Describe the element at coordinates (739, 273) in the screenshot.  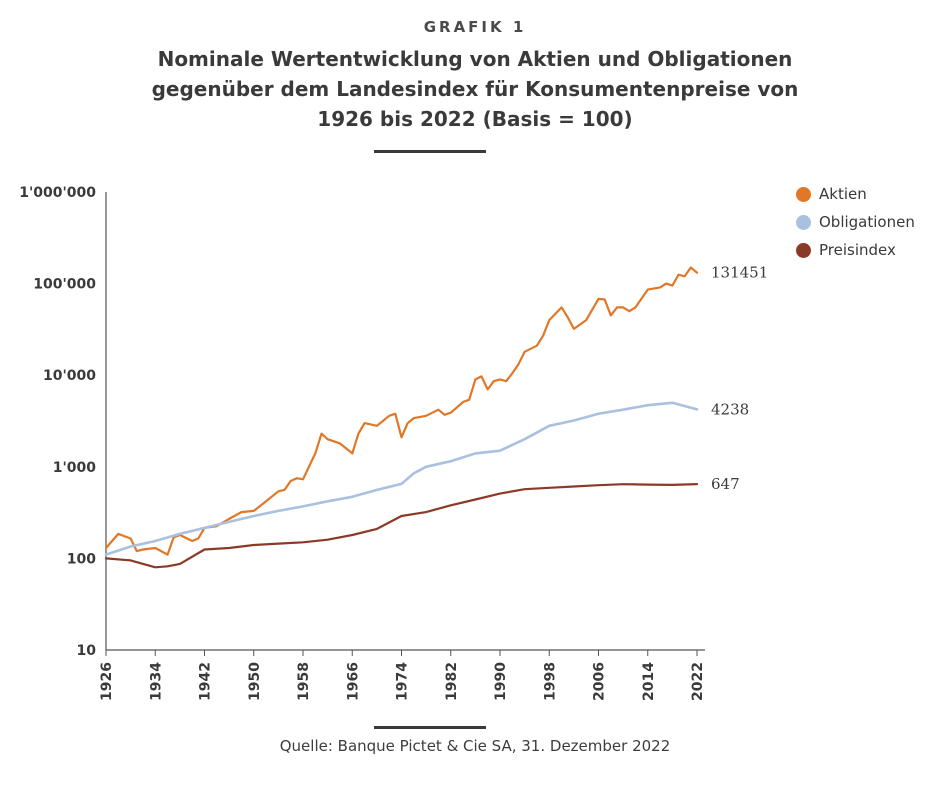
I see `end-label-aktien: 131451` at that location.